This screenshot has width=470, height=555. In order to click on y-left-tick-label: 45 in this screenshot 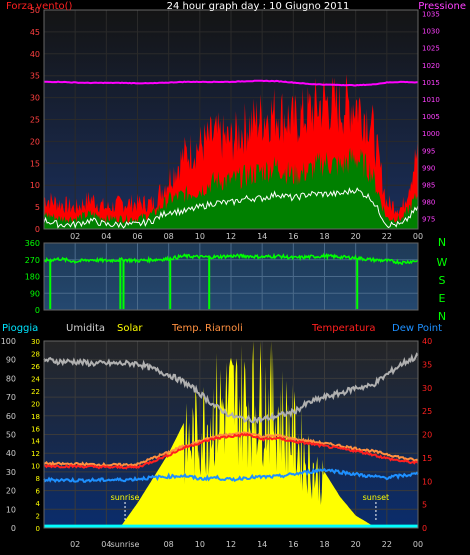, I will do `click(35, 32)`.